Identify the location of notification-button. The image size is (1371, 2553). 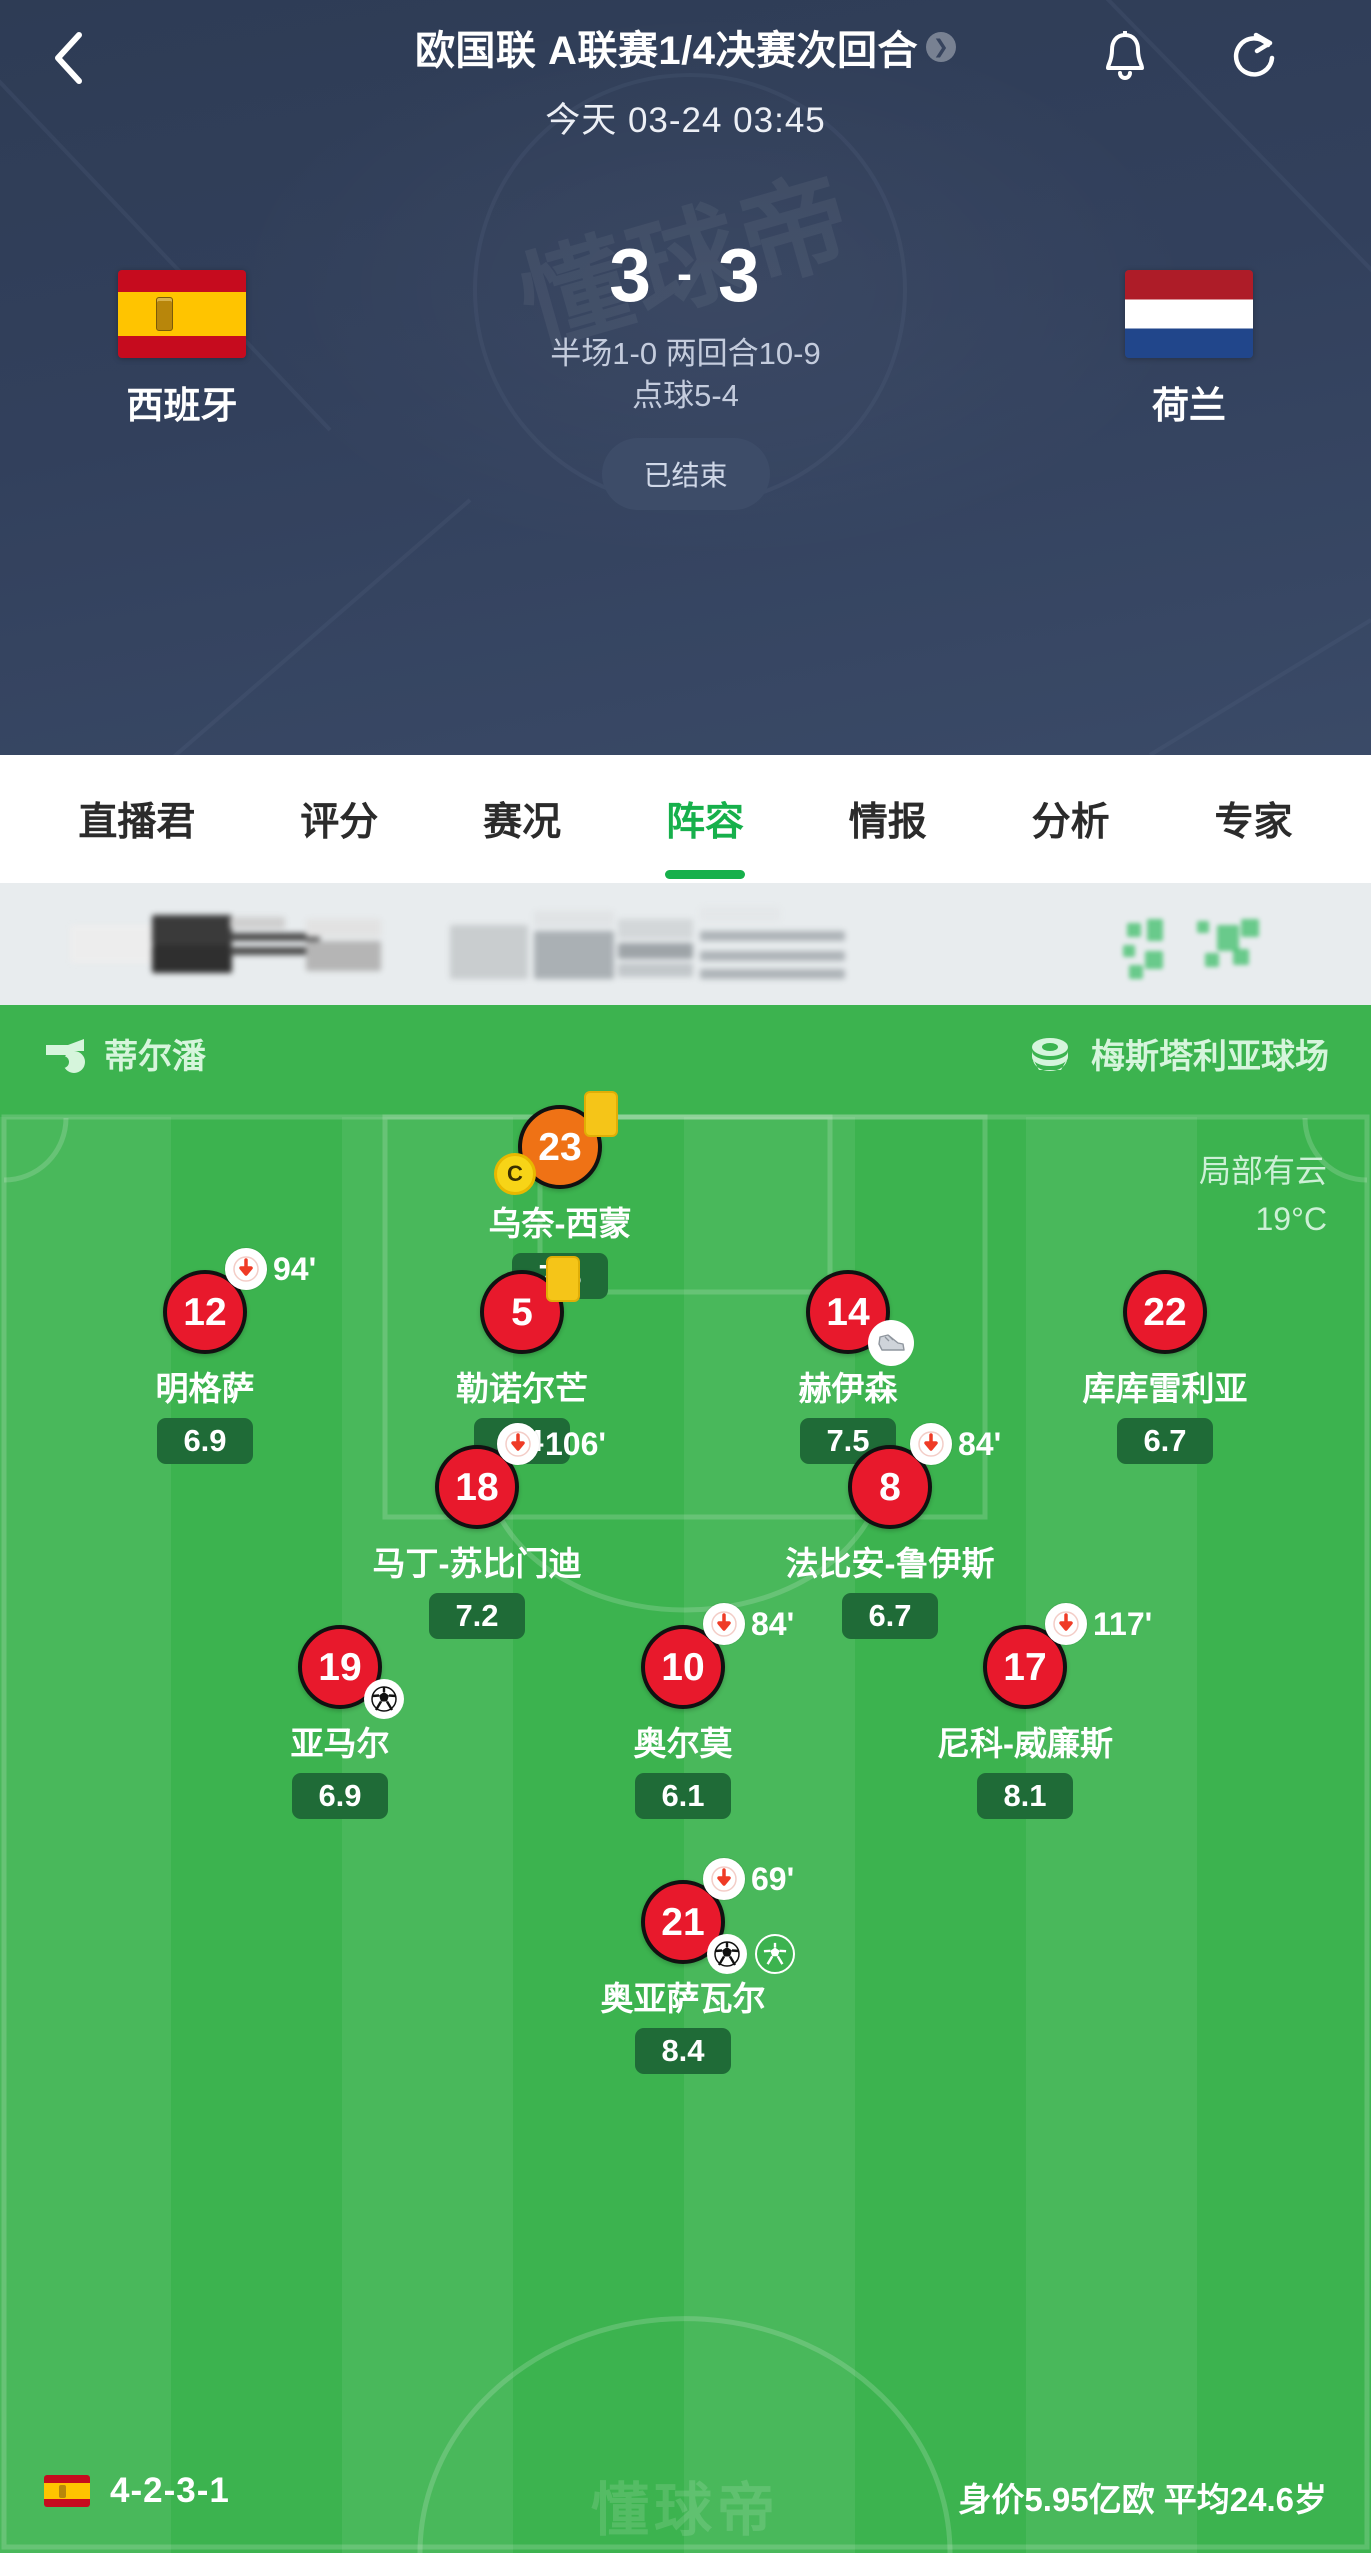
(1125, 56).